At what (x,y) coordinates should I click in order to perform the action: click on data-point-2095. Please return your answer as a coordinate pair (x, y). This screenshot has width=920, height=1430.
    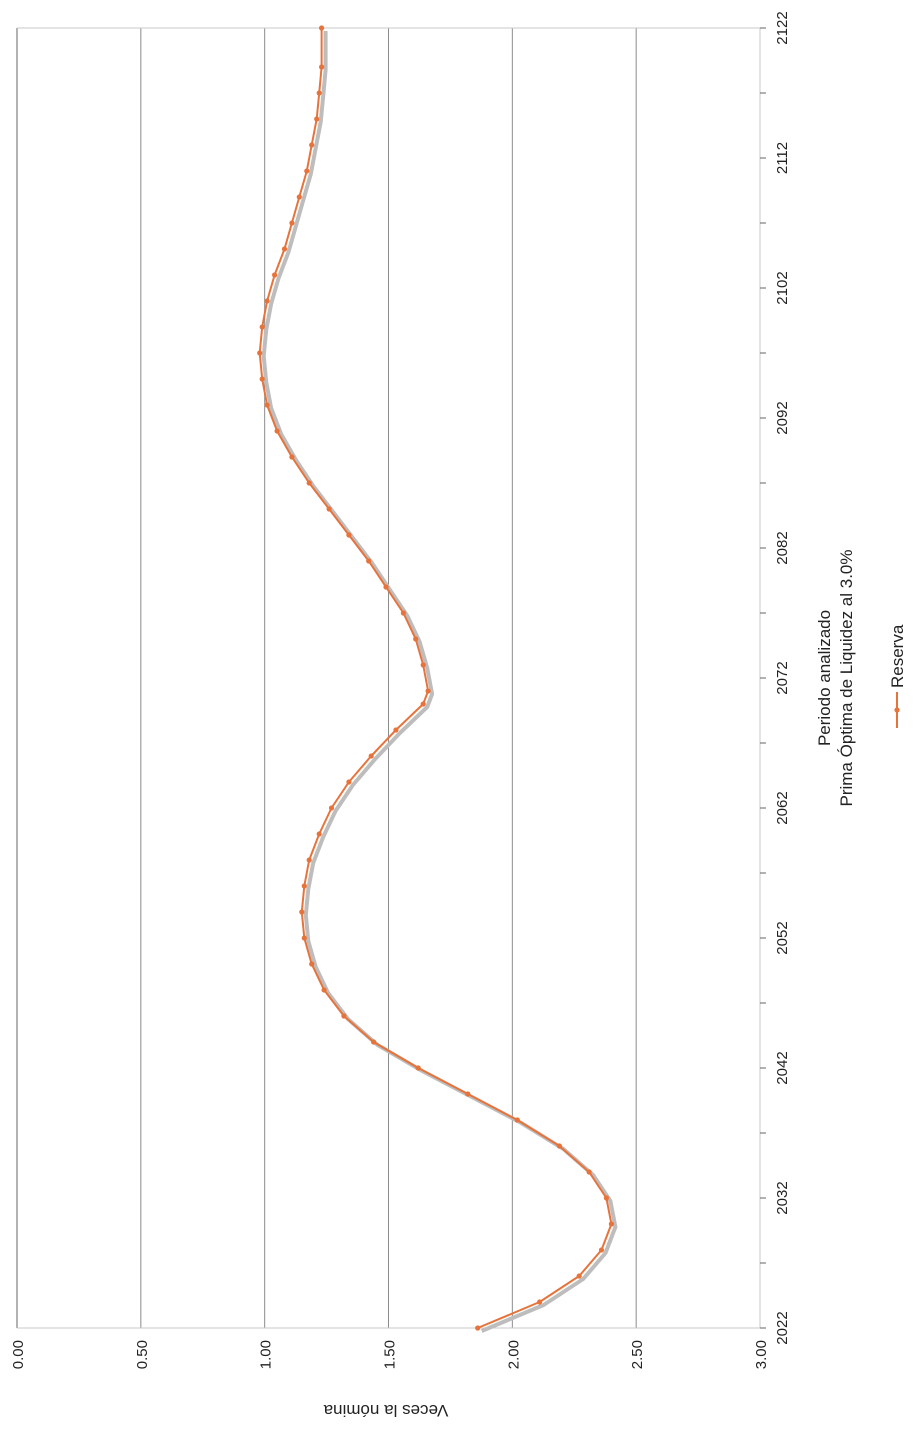
    Looking at the image, I should click on (262, 379).